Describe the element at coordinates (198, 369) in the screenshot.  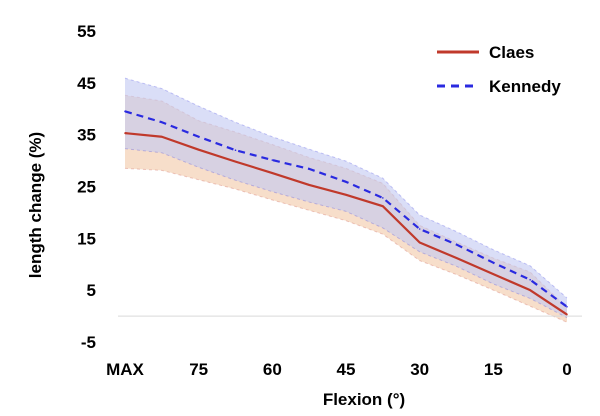
I see `x-tick-label: 75` at that location.